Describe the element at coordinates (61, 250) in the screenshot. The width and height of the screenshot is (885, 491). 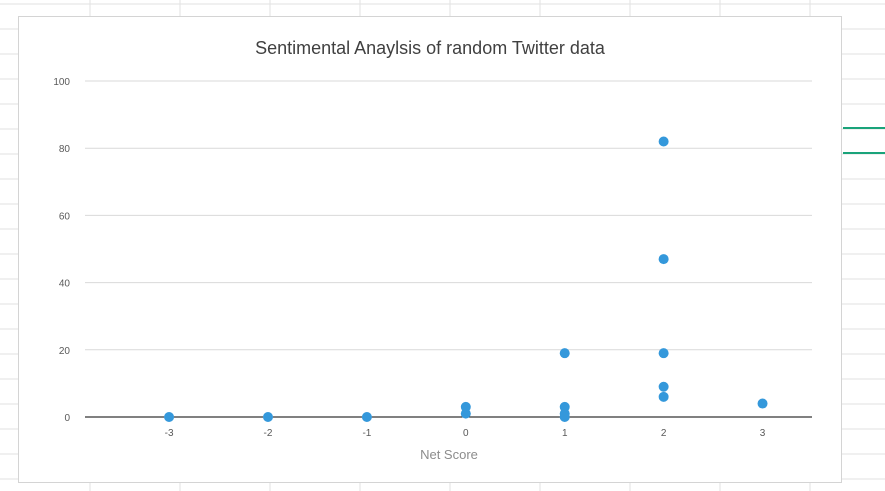
I see `y-axis-tick-labels: 0 20 40 60 80 100` at that location.